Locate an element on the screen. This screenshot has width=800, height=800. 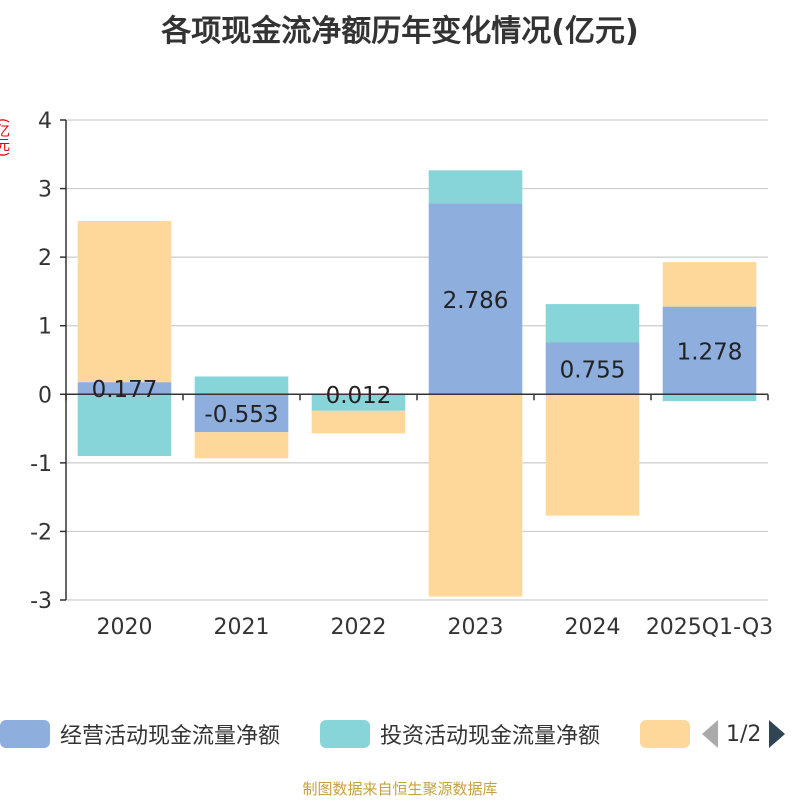
y-tick-label: -2 is located at coordinates (41, 532).